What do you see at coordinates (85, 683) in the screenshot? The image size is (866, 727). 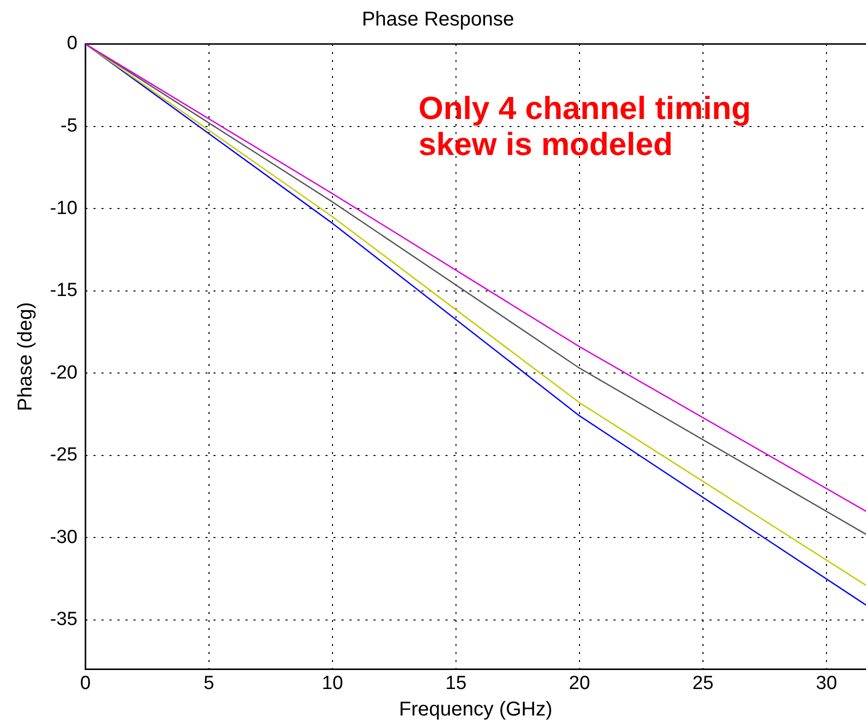 I see `x-tick-label: 0` at bounding box center [85, 683].